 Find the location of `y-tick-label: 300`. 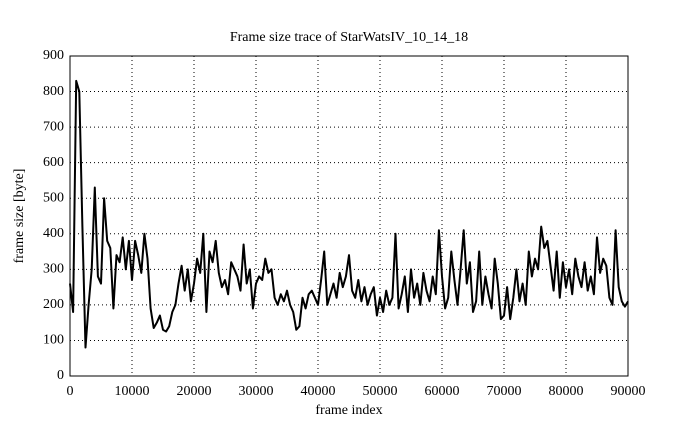

y-tick-label: 300 is located at coordinates (53, 269).